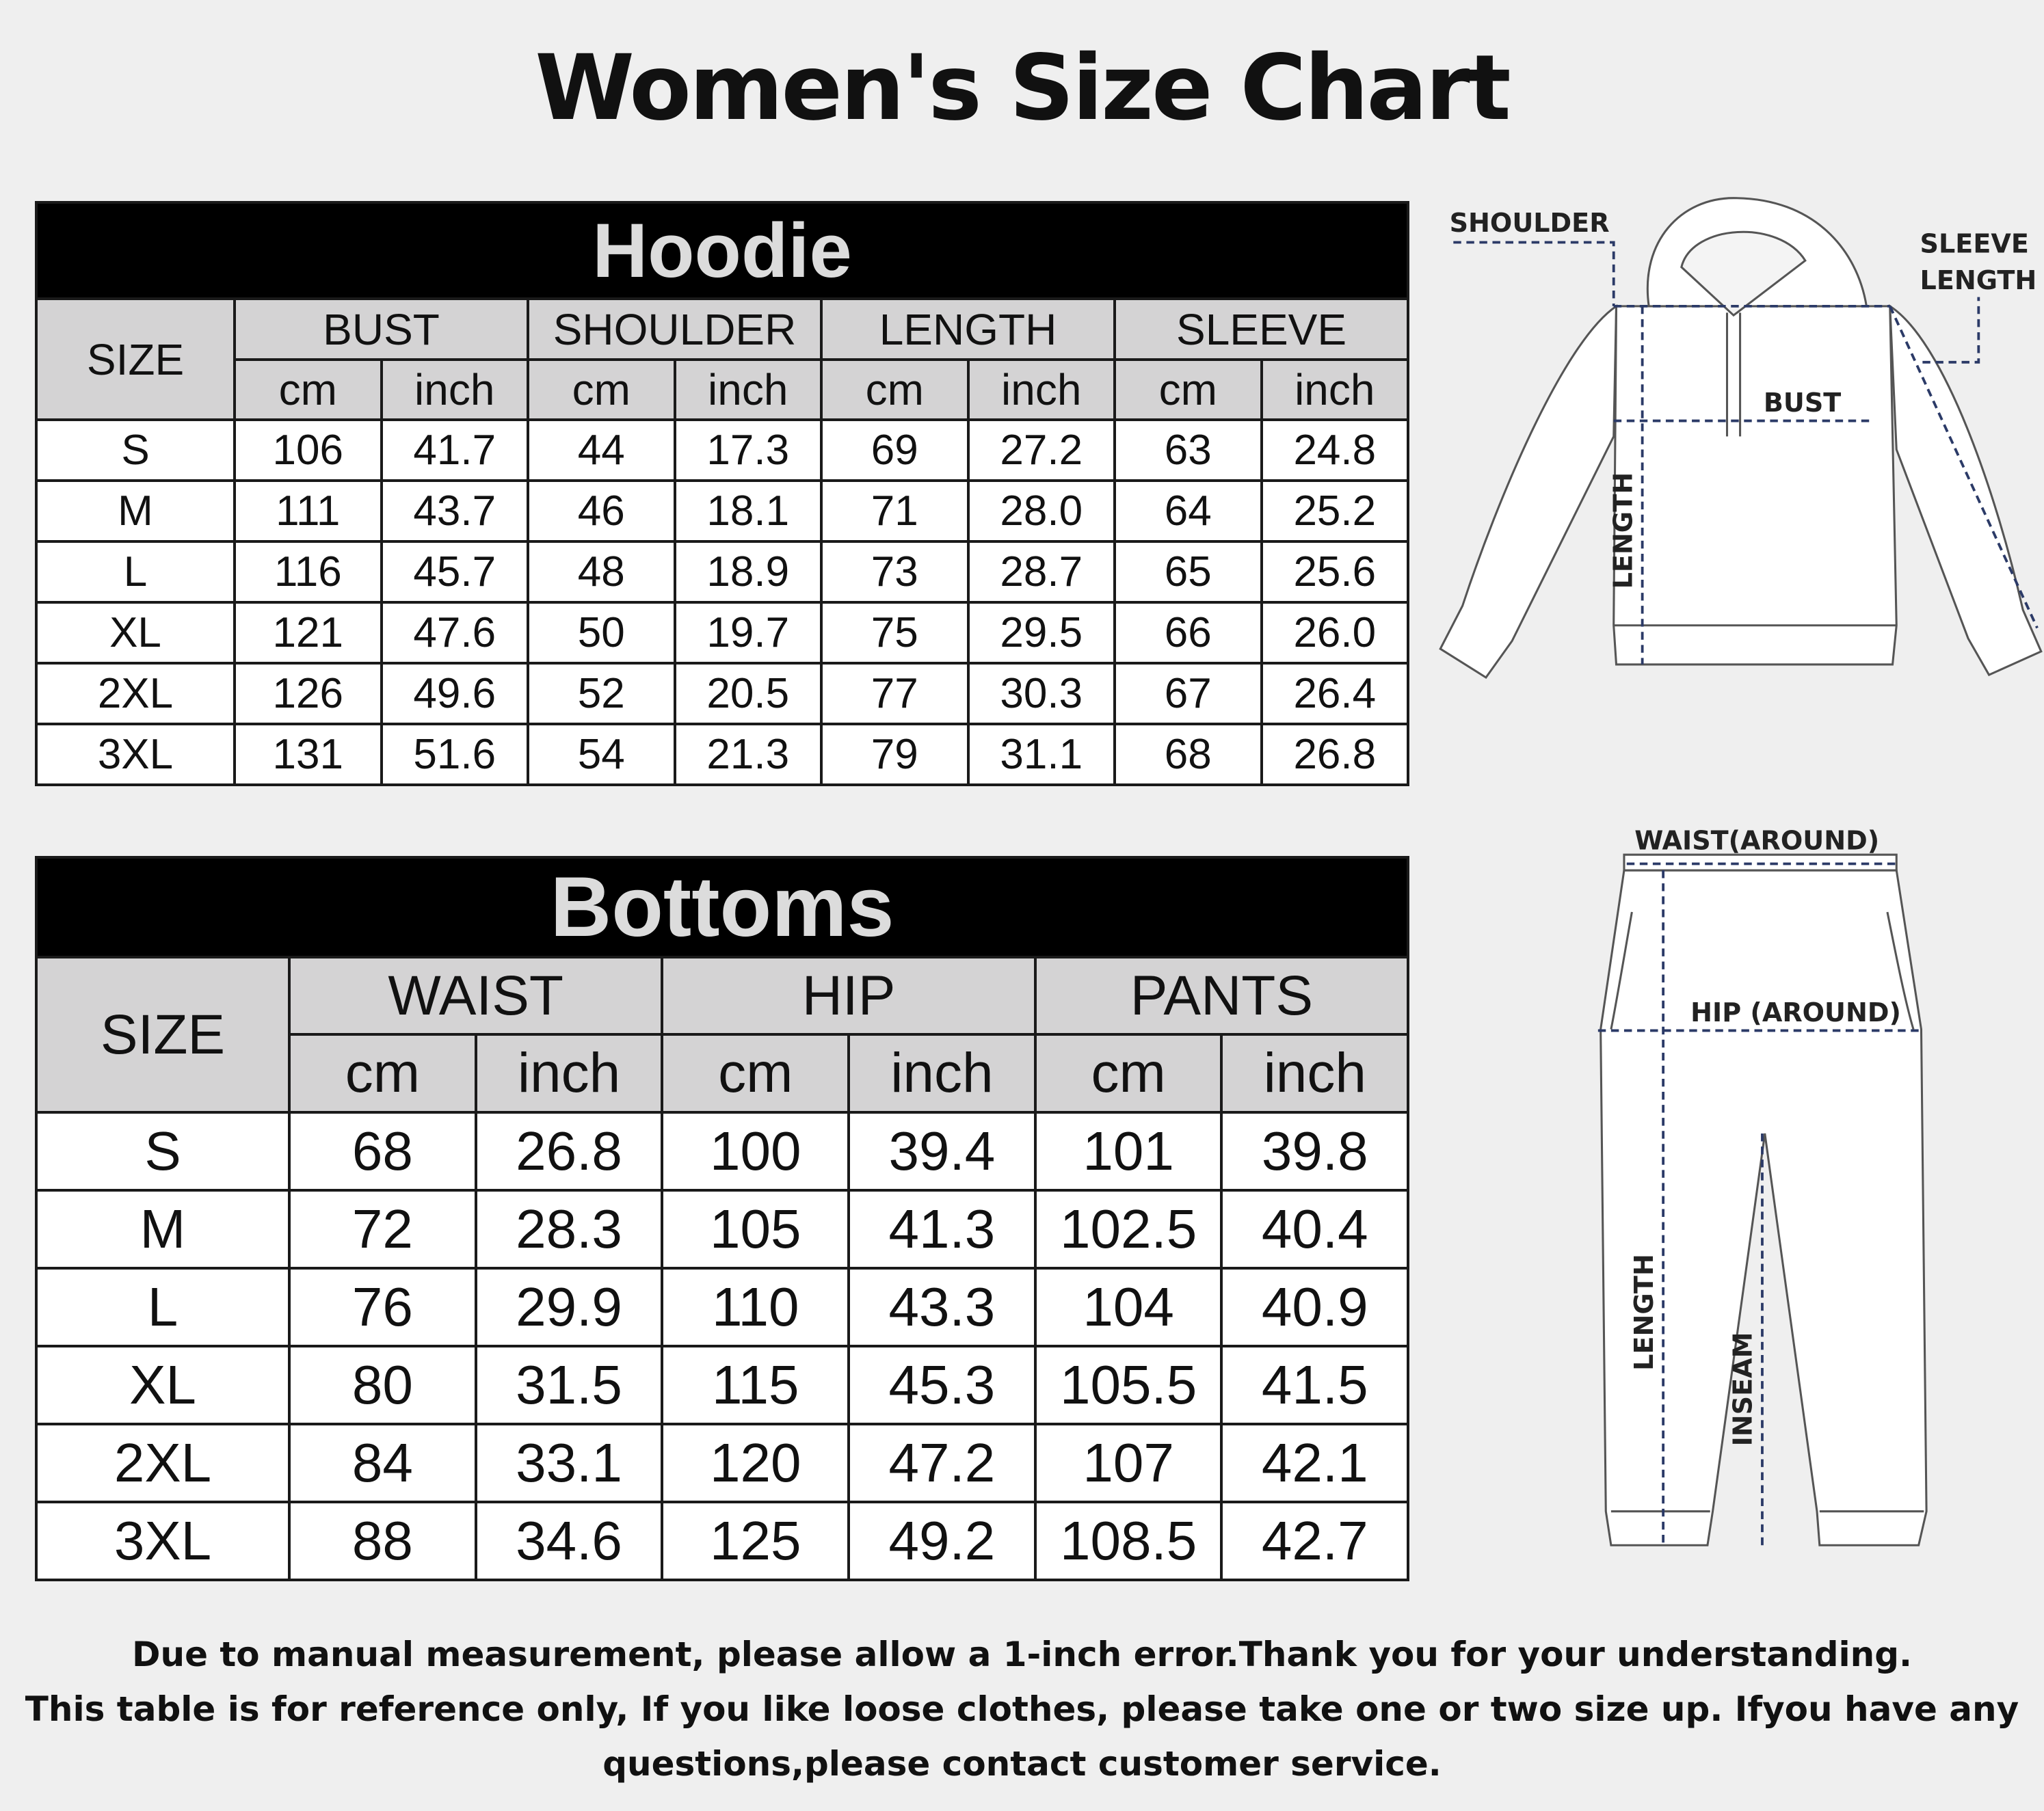 This screenshot has width=2044, height=1811. Describe the element at coordinates (1746, 453) in the screenshot. I see `hoodie-measure-lines` at that location.